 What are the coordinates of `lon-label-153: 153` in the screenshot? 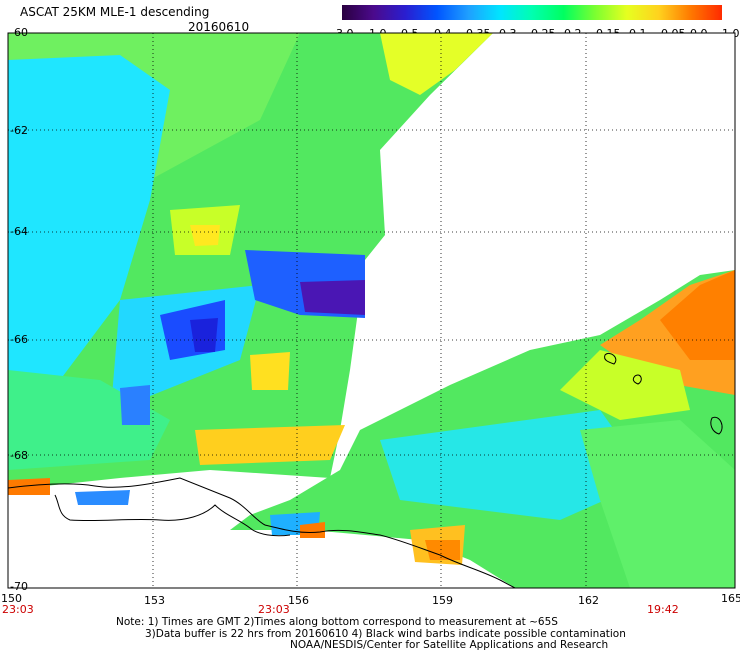 It's located at (154, 600).